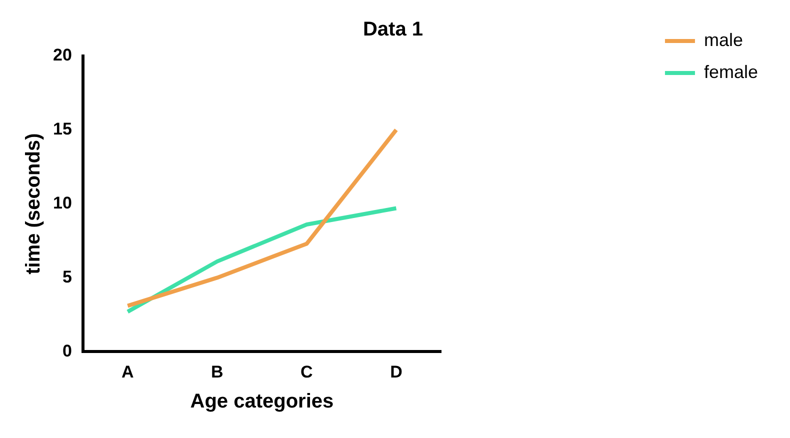  Describe the element at coordinates (33, 203) in the screenshot. I see `y-axis-title: time (seconds)` at that location.